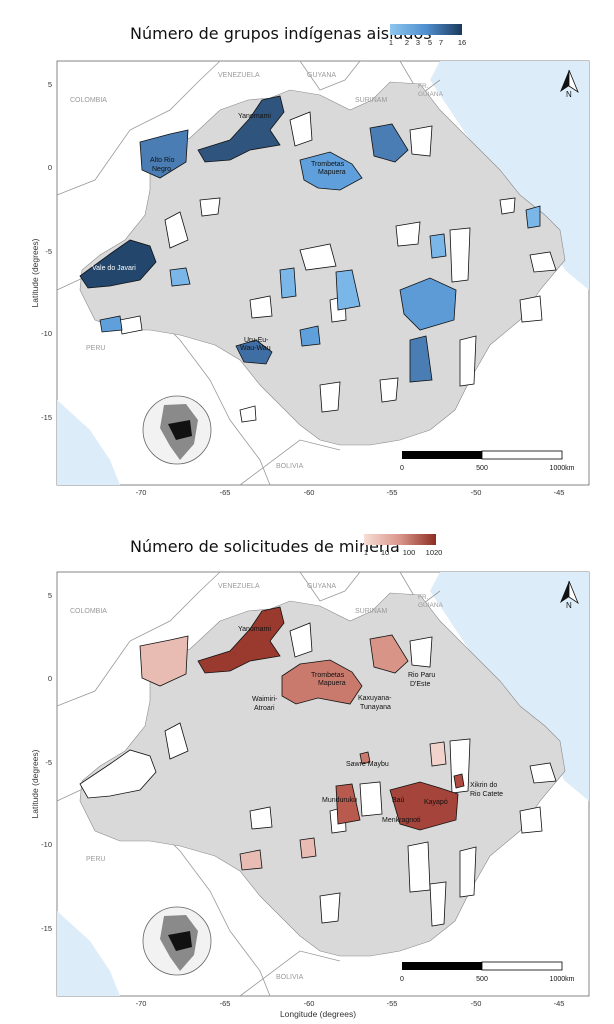  Describe the element at coordinates (459, 781) in the screenshot. I see `territory-xikrin` at that location.